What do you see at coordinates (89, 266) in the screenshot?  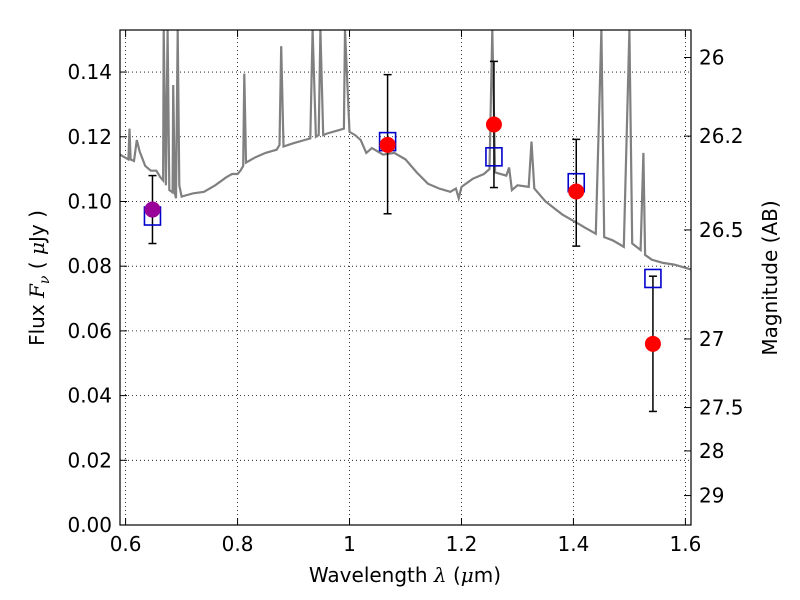 I see `y-tick-label: 0.08` at bounding box center [89, 266].